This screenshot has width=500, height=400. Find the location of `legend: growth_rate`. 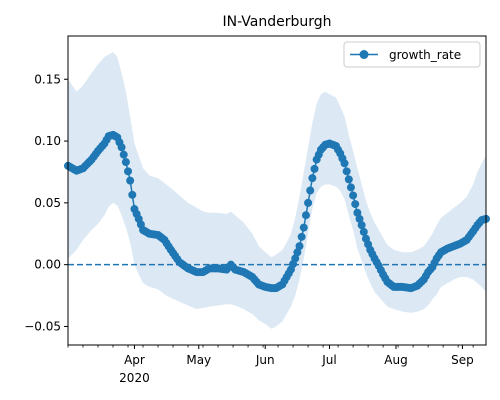

legend: growth_rate is located at coordinates (412, 54).